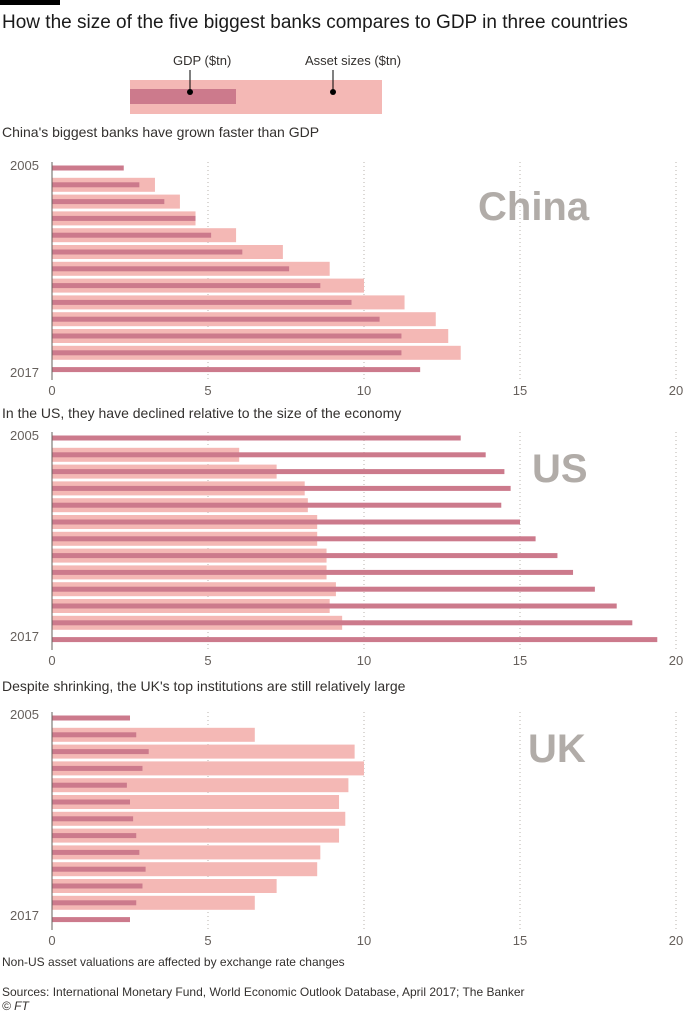 The height and width of the screenshot is (1018, 700). What do you see at coordinates (147, 252) in the screenshot?
I see `china-gdp-bar-2010` at bounding box center [147, 252].